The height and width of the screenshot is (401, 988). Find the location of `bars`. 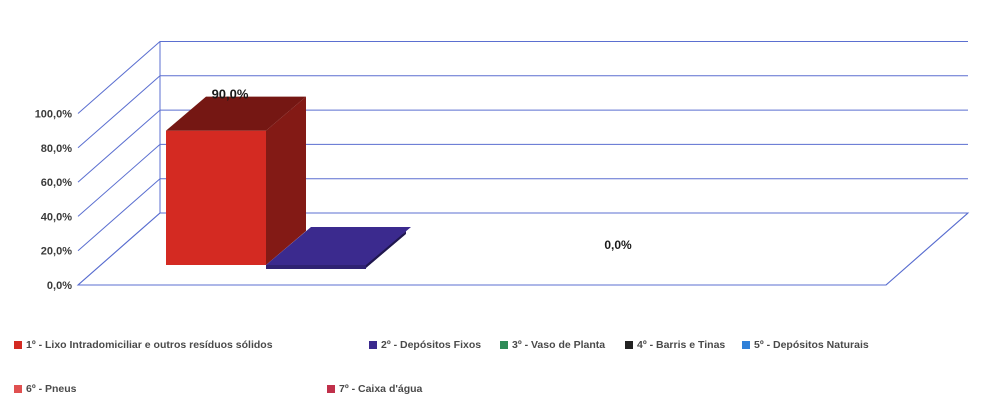

bars is located at coordinates (288, 182).